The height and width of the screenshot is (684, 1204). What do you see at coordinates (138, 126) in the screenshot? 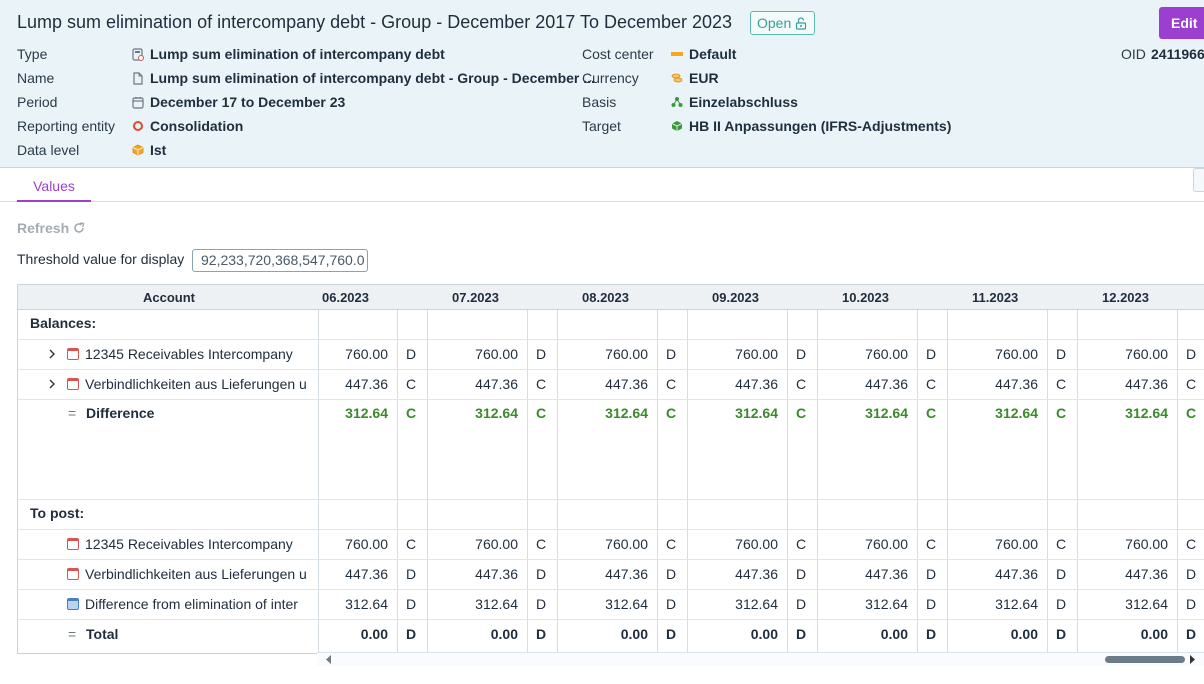
I see `circle-icon` at bounding box center [138, 126].